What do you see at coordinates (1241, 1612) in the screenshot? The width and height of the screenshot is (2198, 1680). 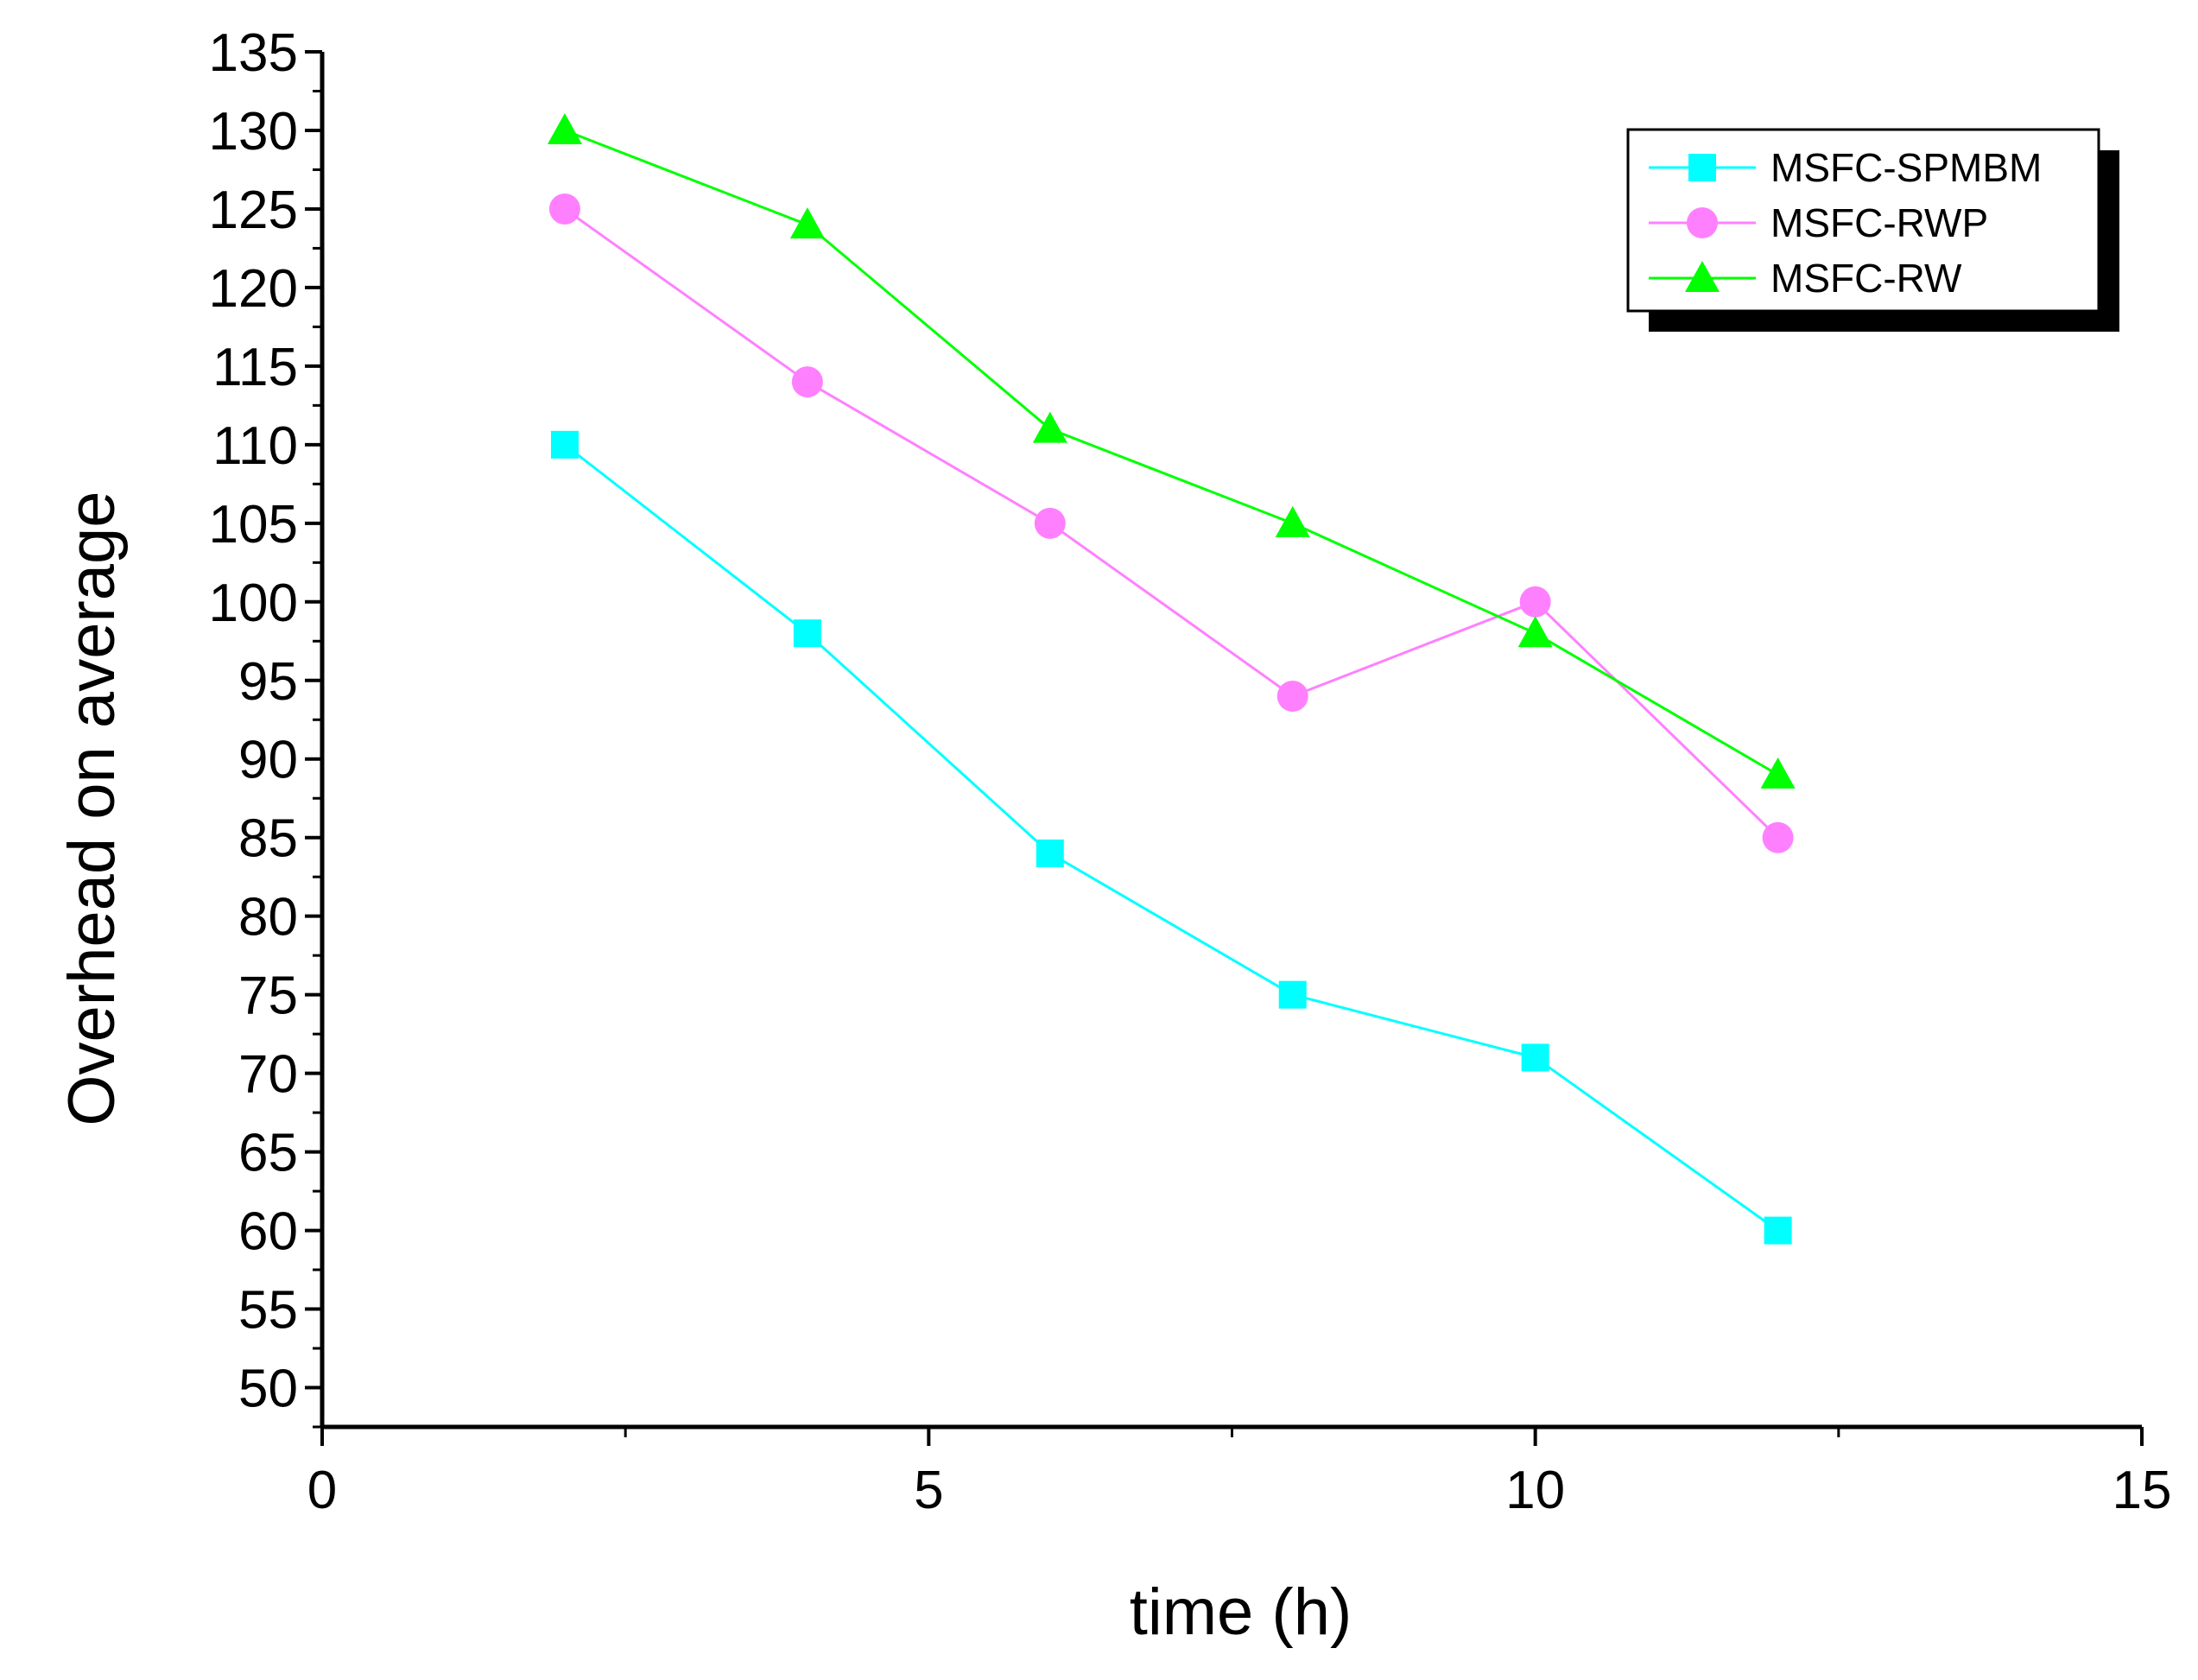 I see `x-axis-title: time (h)` at bounding box center [1241, 1612].